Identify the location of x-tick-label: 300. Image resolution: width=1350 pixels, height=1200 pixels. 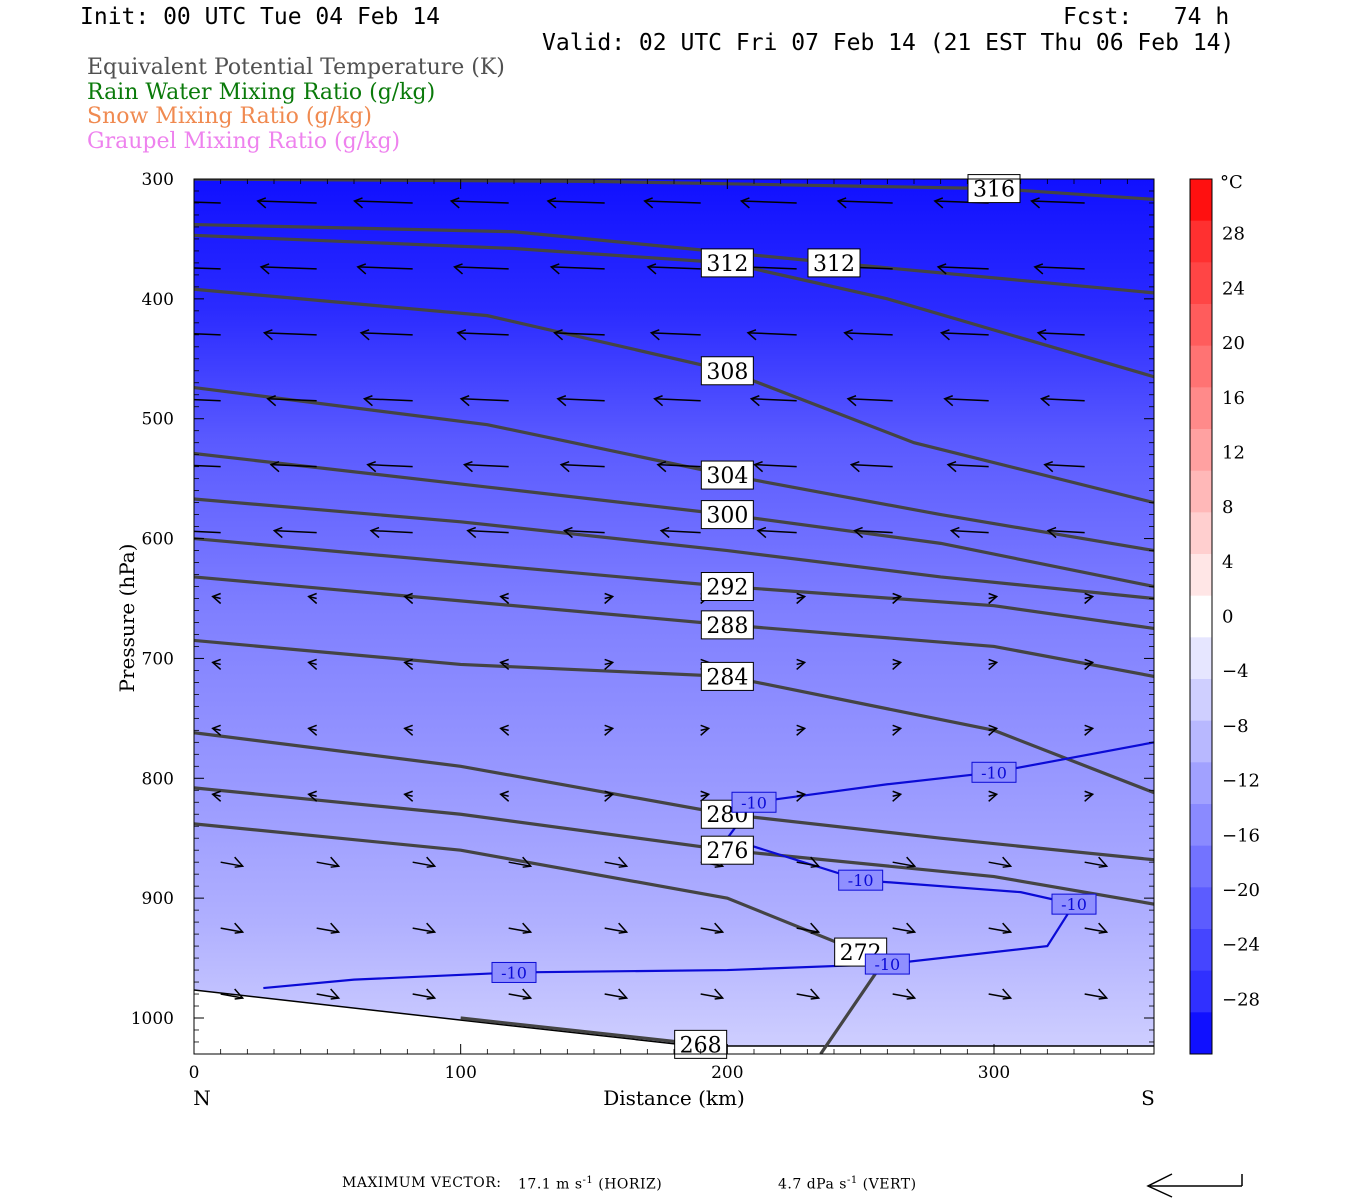
(994, 1073).